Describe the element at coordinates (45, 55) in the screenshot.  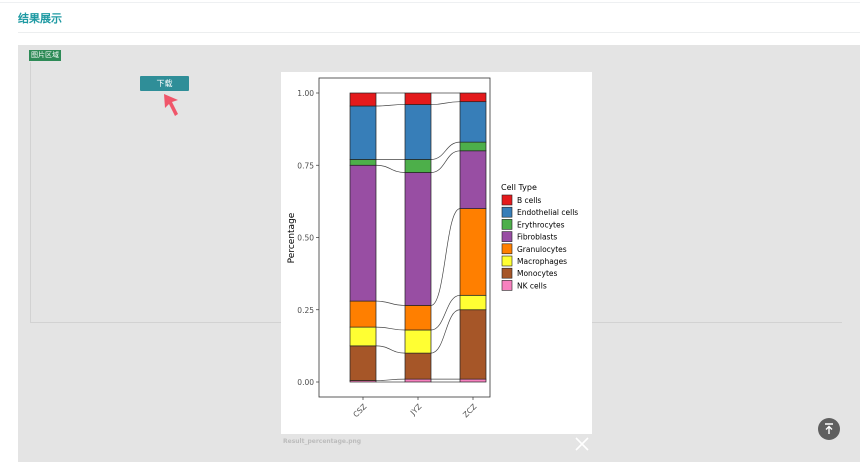
I see `image-region-tag: 图片区域` at that location.